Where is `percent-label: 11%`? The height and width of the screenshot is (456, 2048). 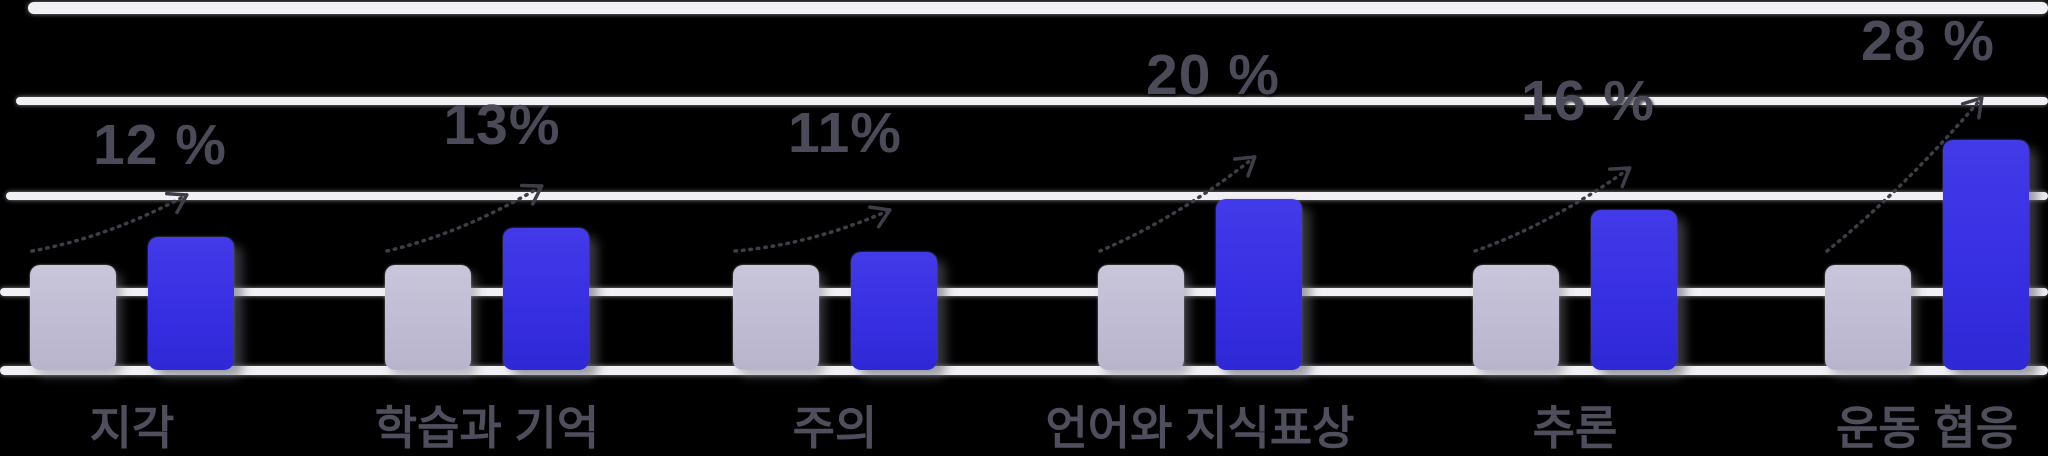 percent-label: 11% is located at coordinates (845, 133).